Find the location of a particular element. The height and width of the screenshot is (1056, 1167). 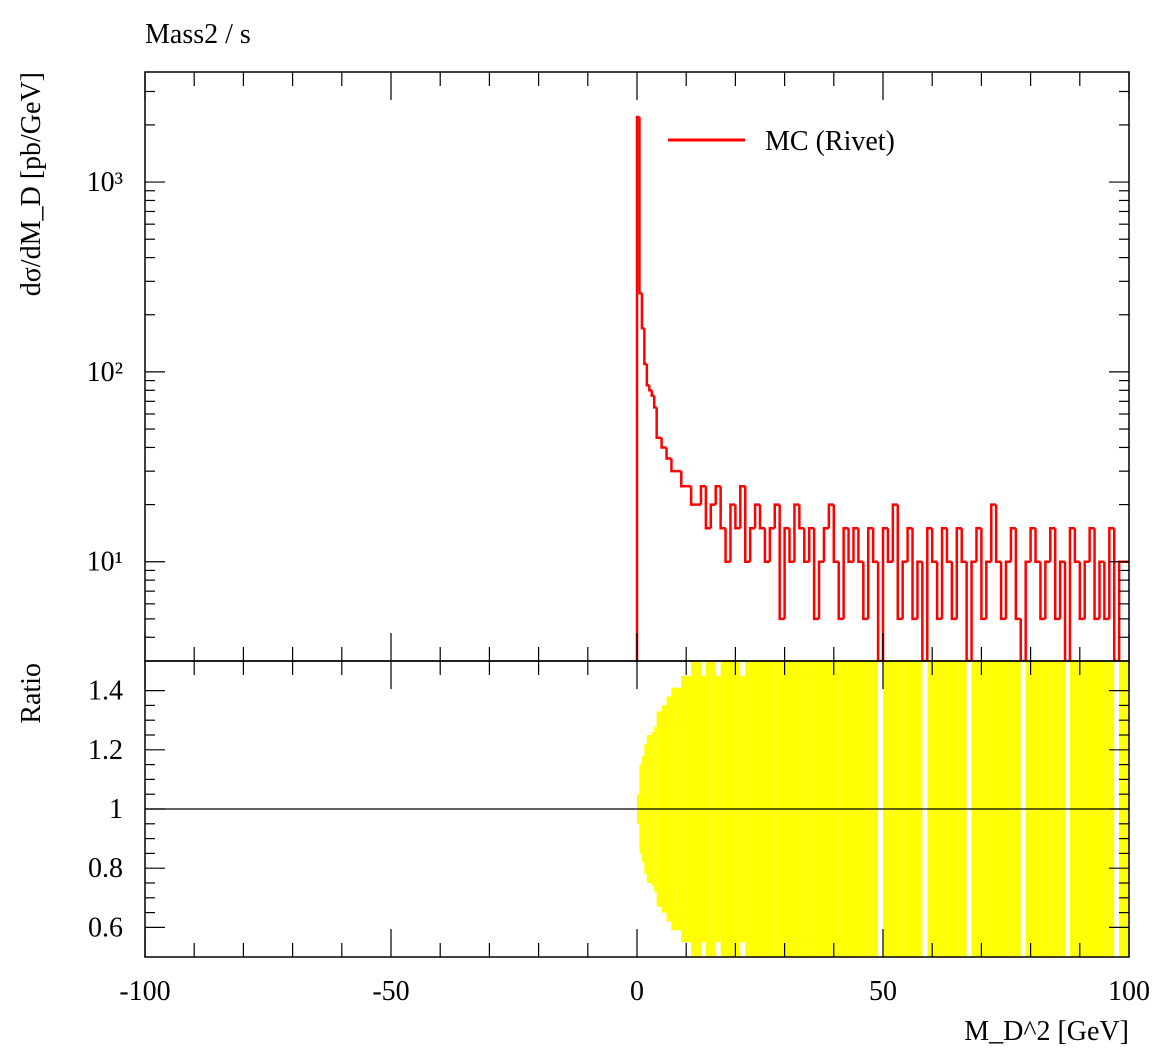

y-axis-label: dσ/dM_D [pb/GeV] is located at coordinates (31, 184).